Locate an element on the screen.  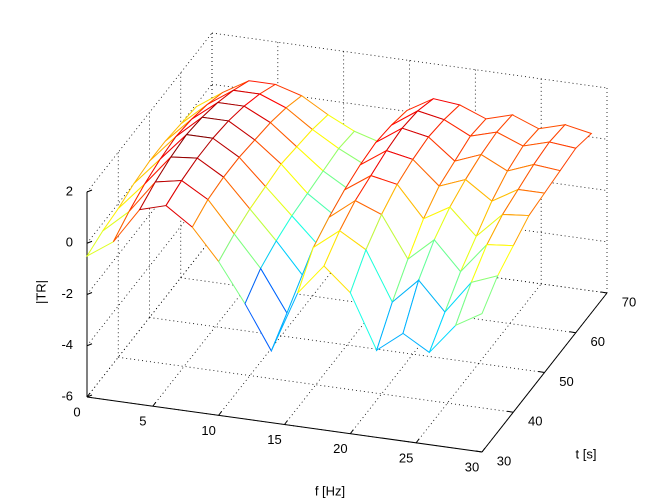
y-tick-label: 40 is located at coordinates (535, 421).